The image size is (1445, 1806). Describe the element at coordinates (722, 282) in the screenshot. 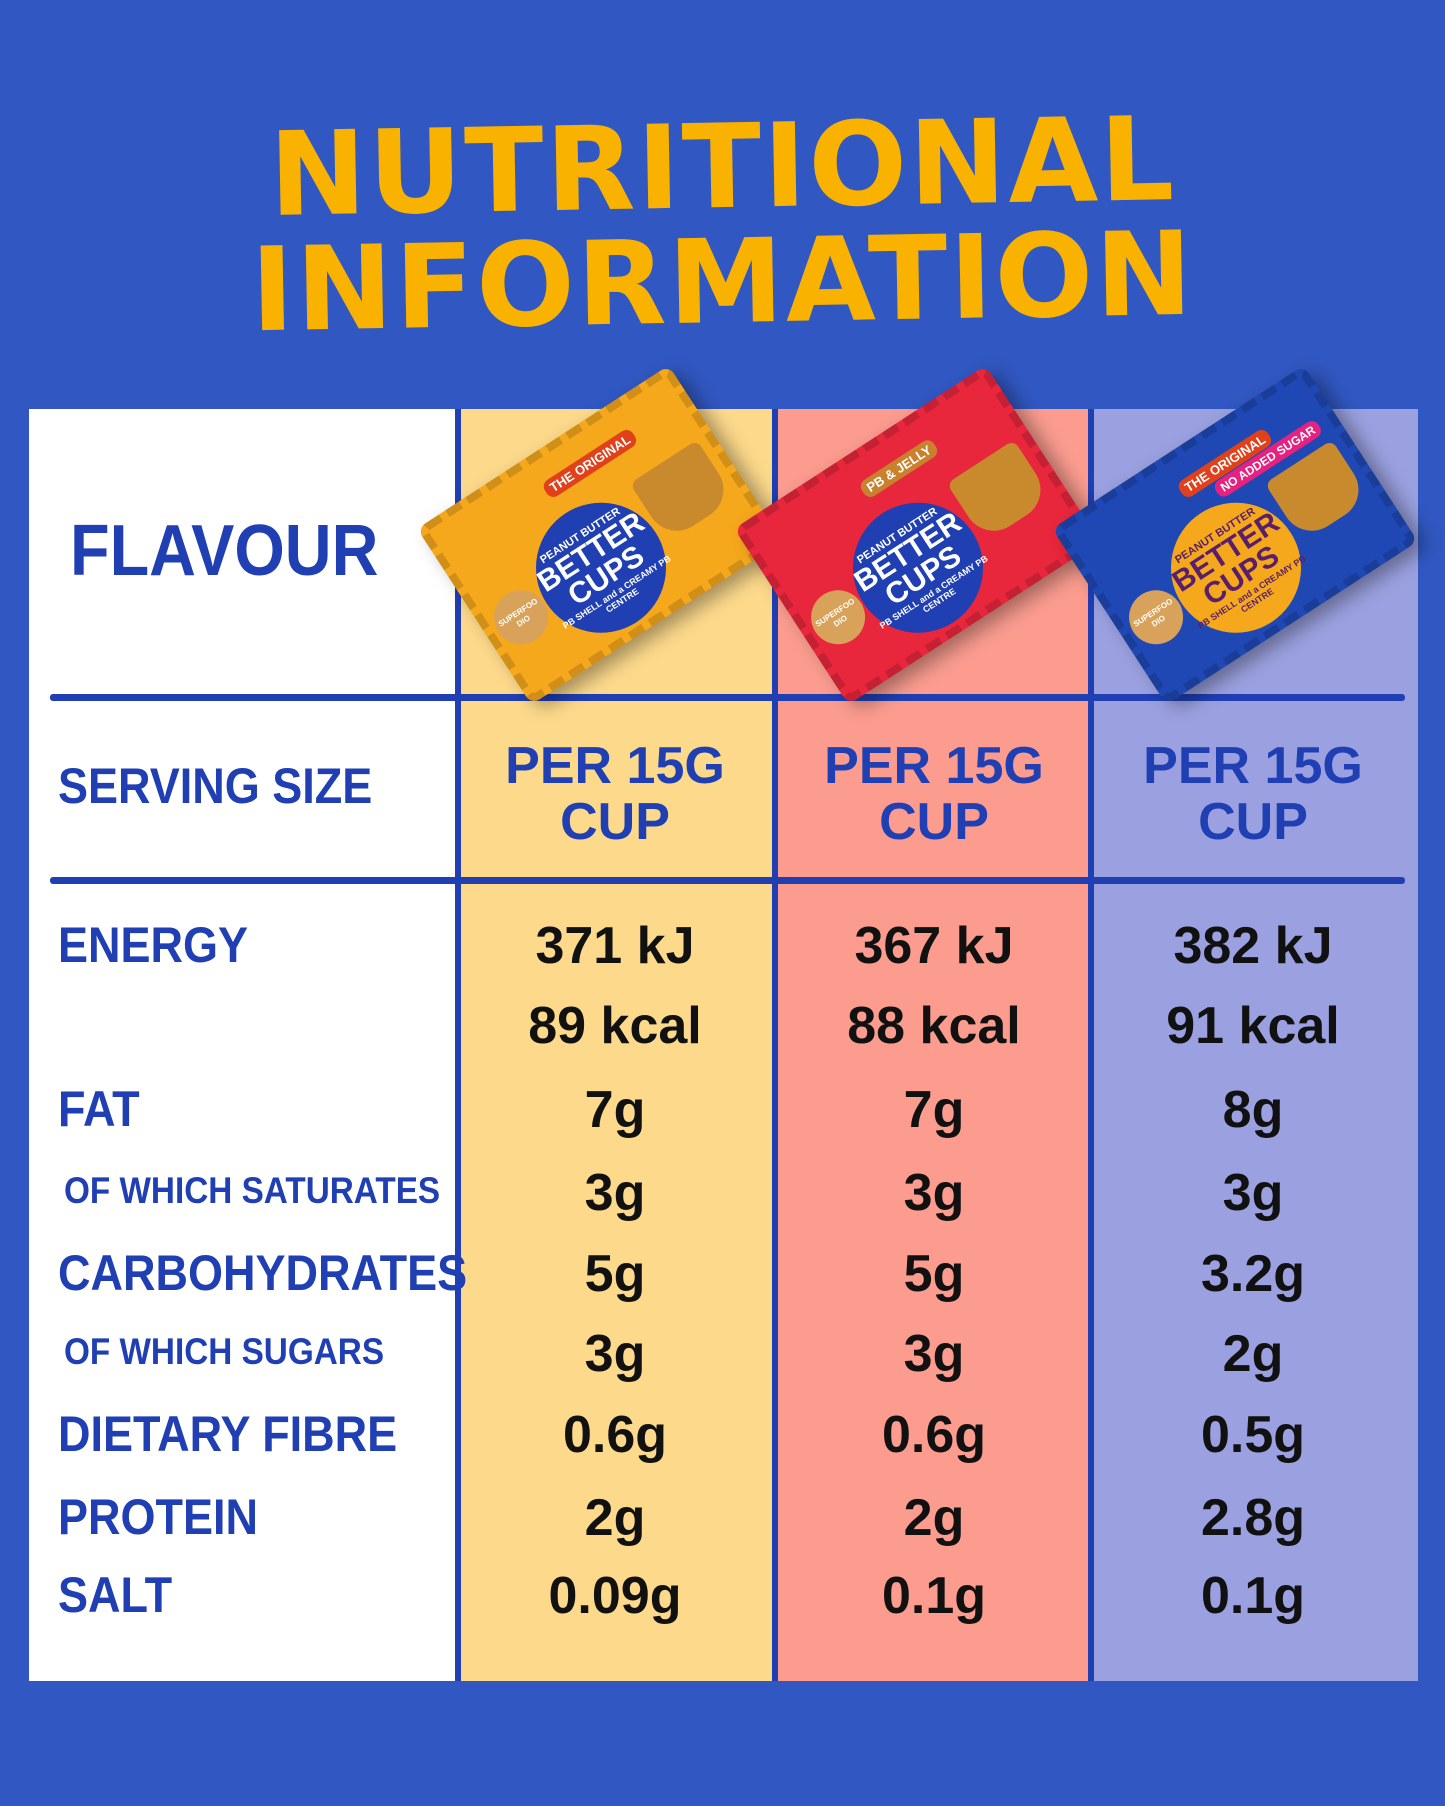

I see `title-line-2: INFORMATION` at that location.